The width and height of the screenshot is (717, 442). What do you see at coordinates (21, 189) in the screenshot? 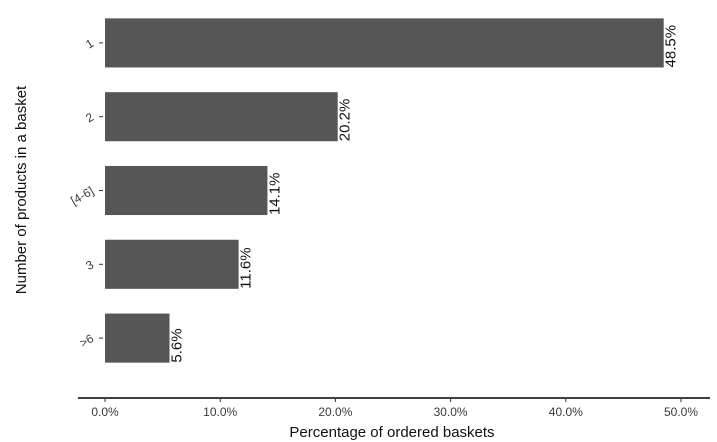
I see `y-axis-title: Number of products in a basket` at bounding box center [21, 189].